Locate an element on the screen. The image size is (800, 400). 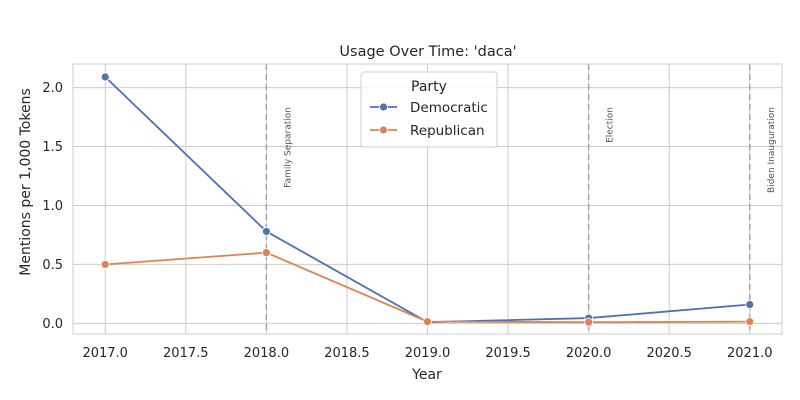
x-tick-label: 2020.5 is located at coordinates (669, 353).